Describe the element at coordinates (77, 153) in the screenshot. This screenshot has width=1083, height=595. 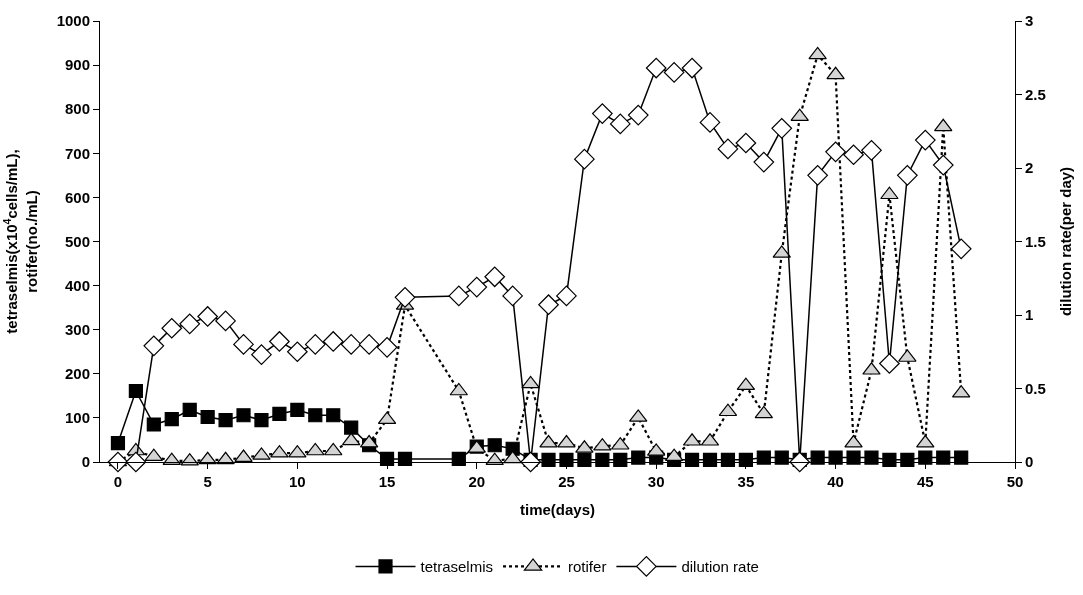
I see `y-tick-label: 700` at that location.